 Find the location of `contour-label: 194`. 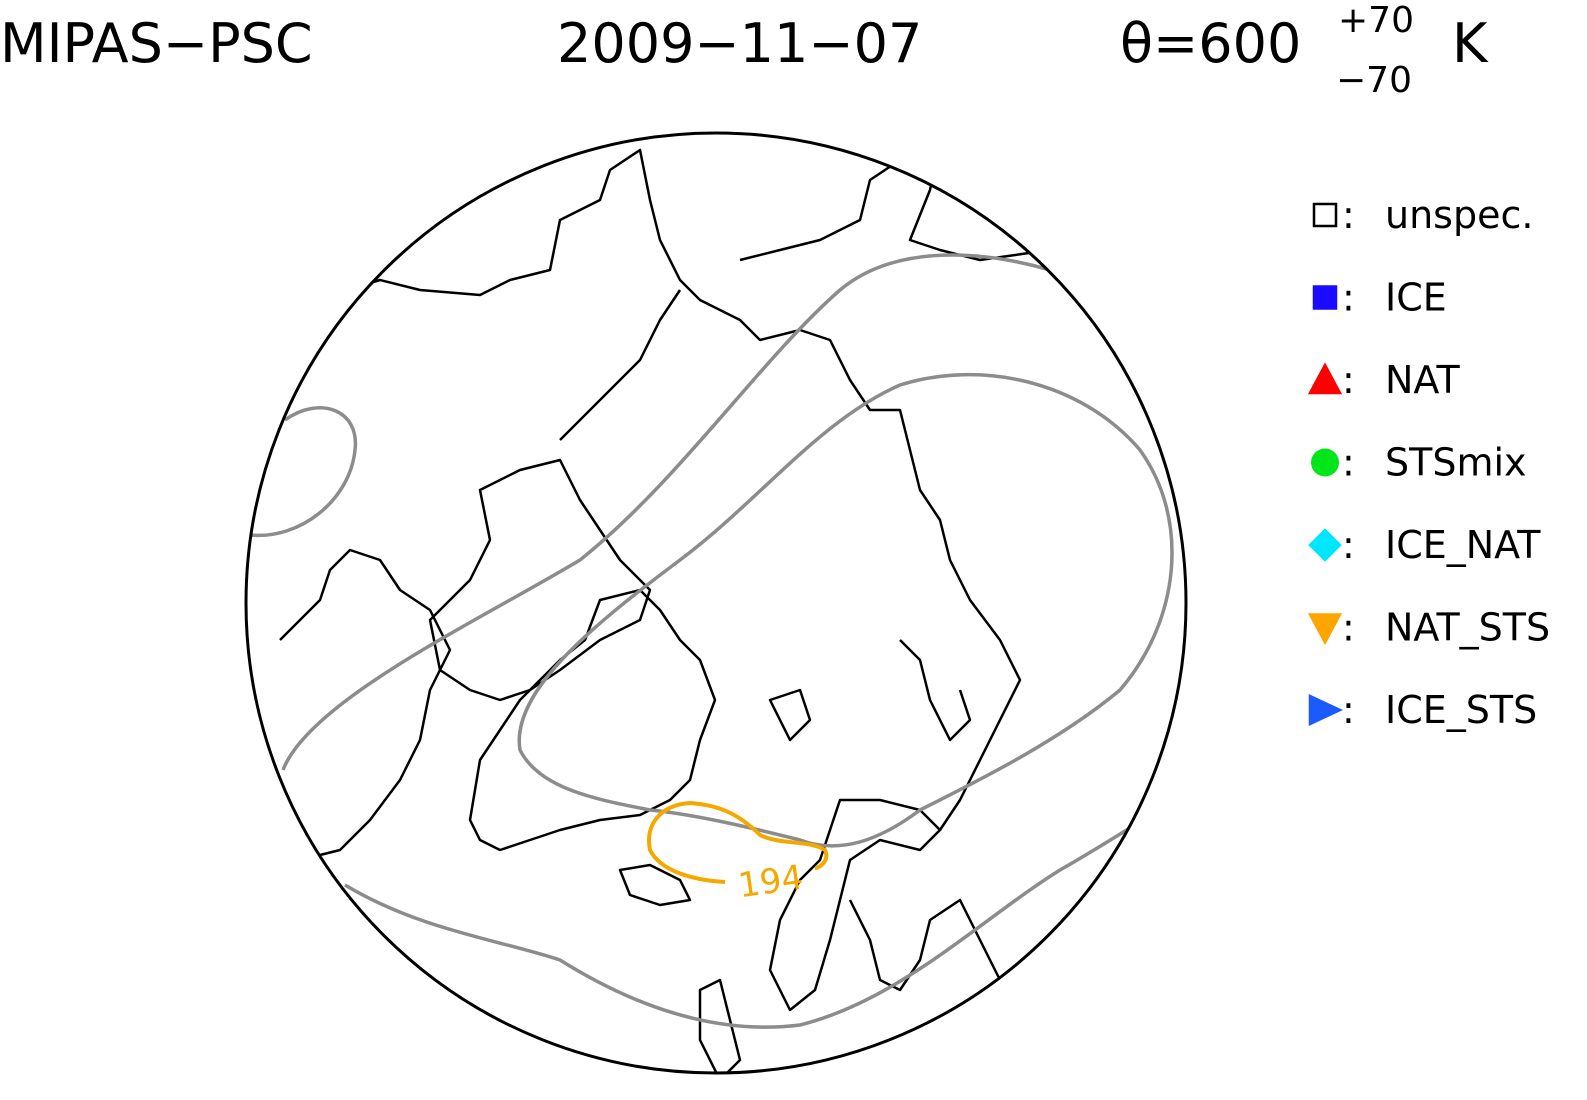

contour-label: 194 is located at coordinates (771, 882).